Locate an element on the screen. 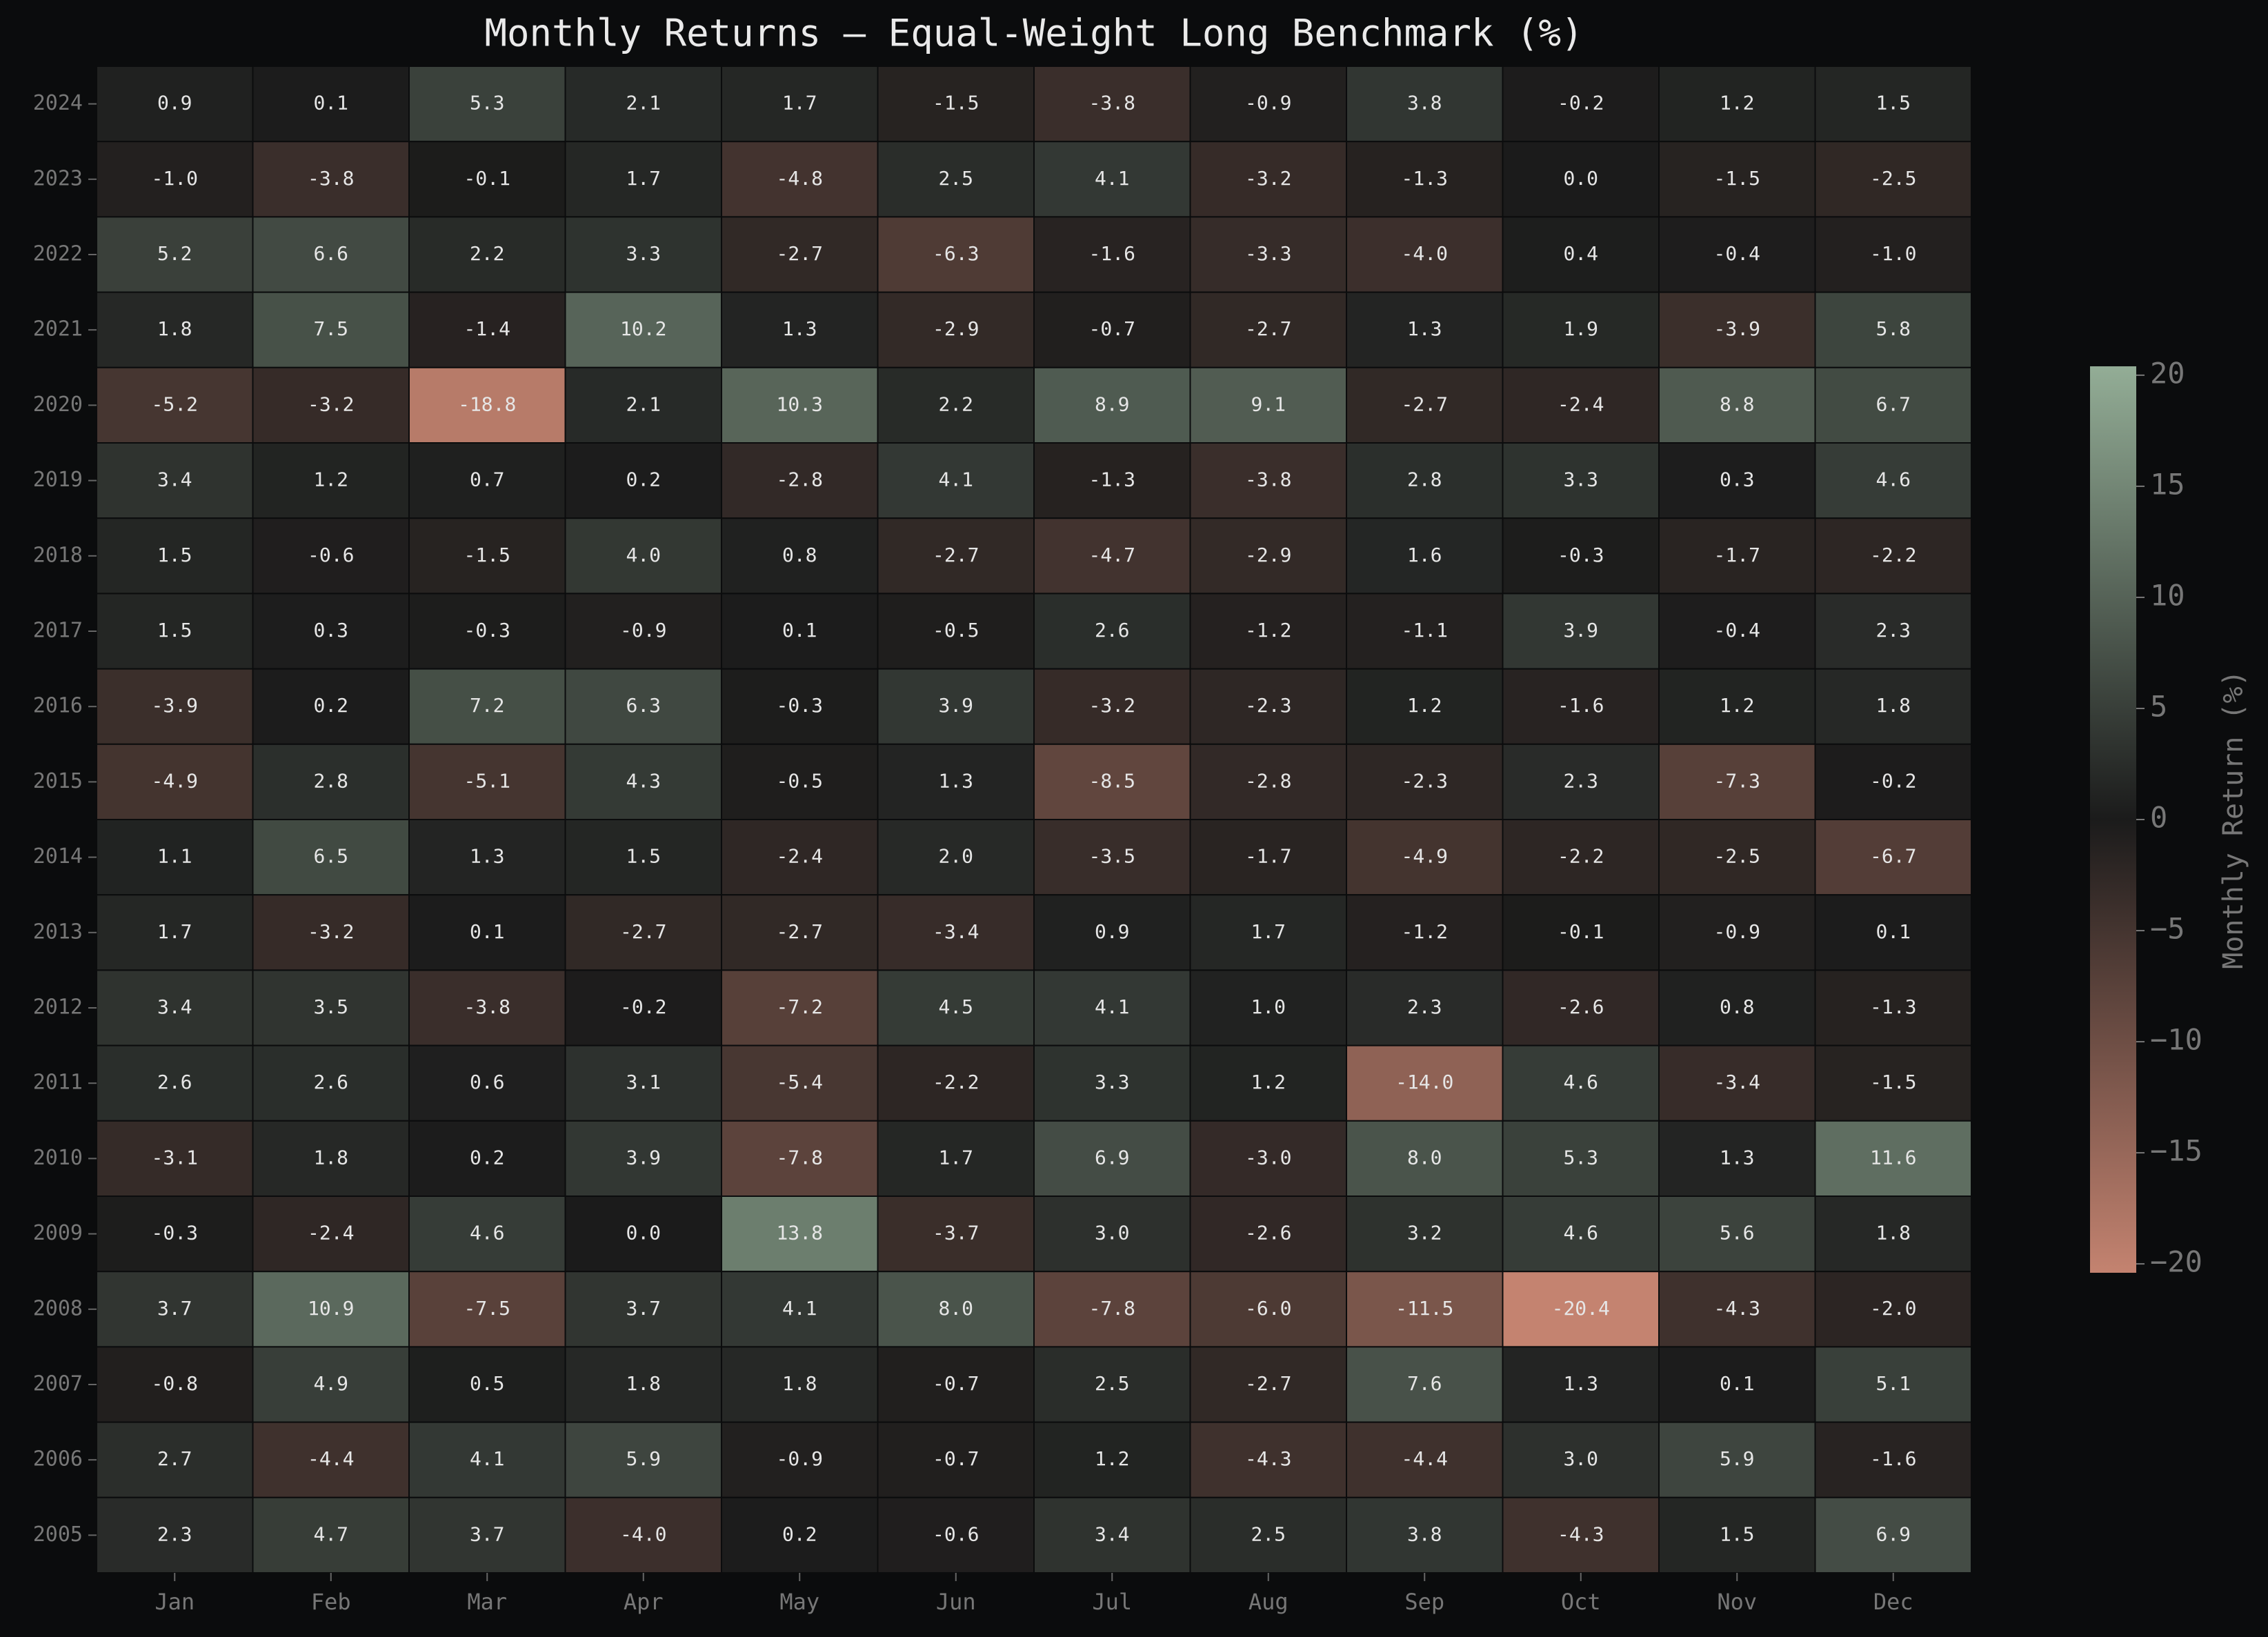 Image resolution: width=2268 pixels, height=1637 pixels. cell-label: 7.5 is located at coordinates (330, 328).